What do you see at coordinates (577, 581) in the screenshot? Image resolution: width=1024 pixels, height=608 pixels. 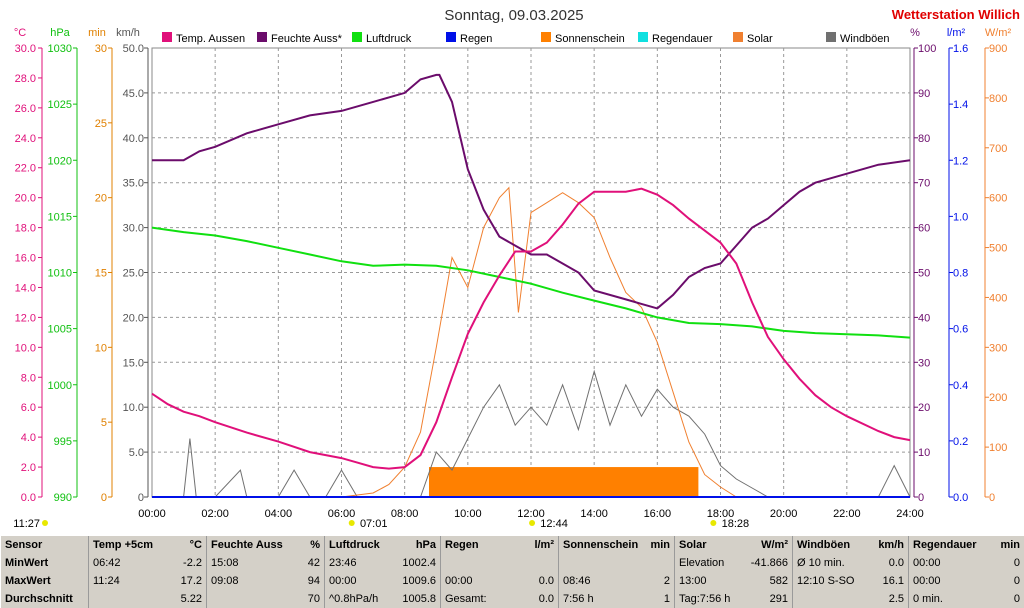 I see `stats-cell-left: 08:46` at bounding box center [577, 581].